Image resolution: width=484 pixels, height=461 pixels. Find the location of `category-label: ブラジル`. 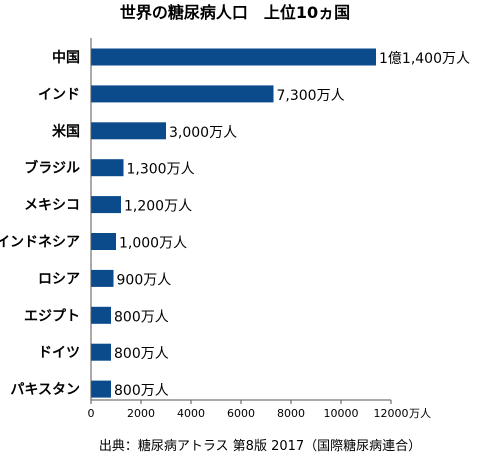

category-label: ブラジル is located at coordinates (52, 168).